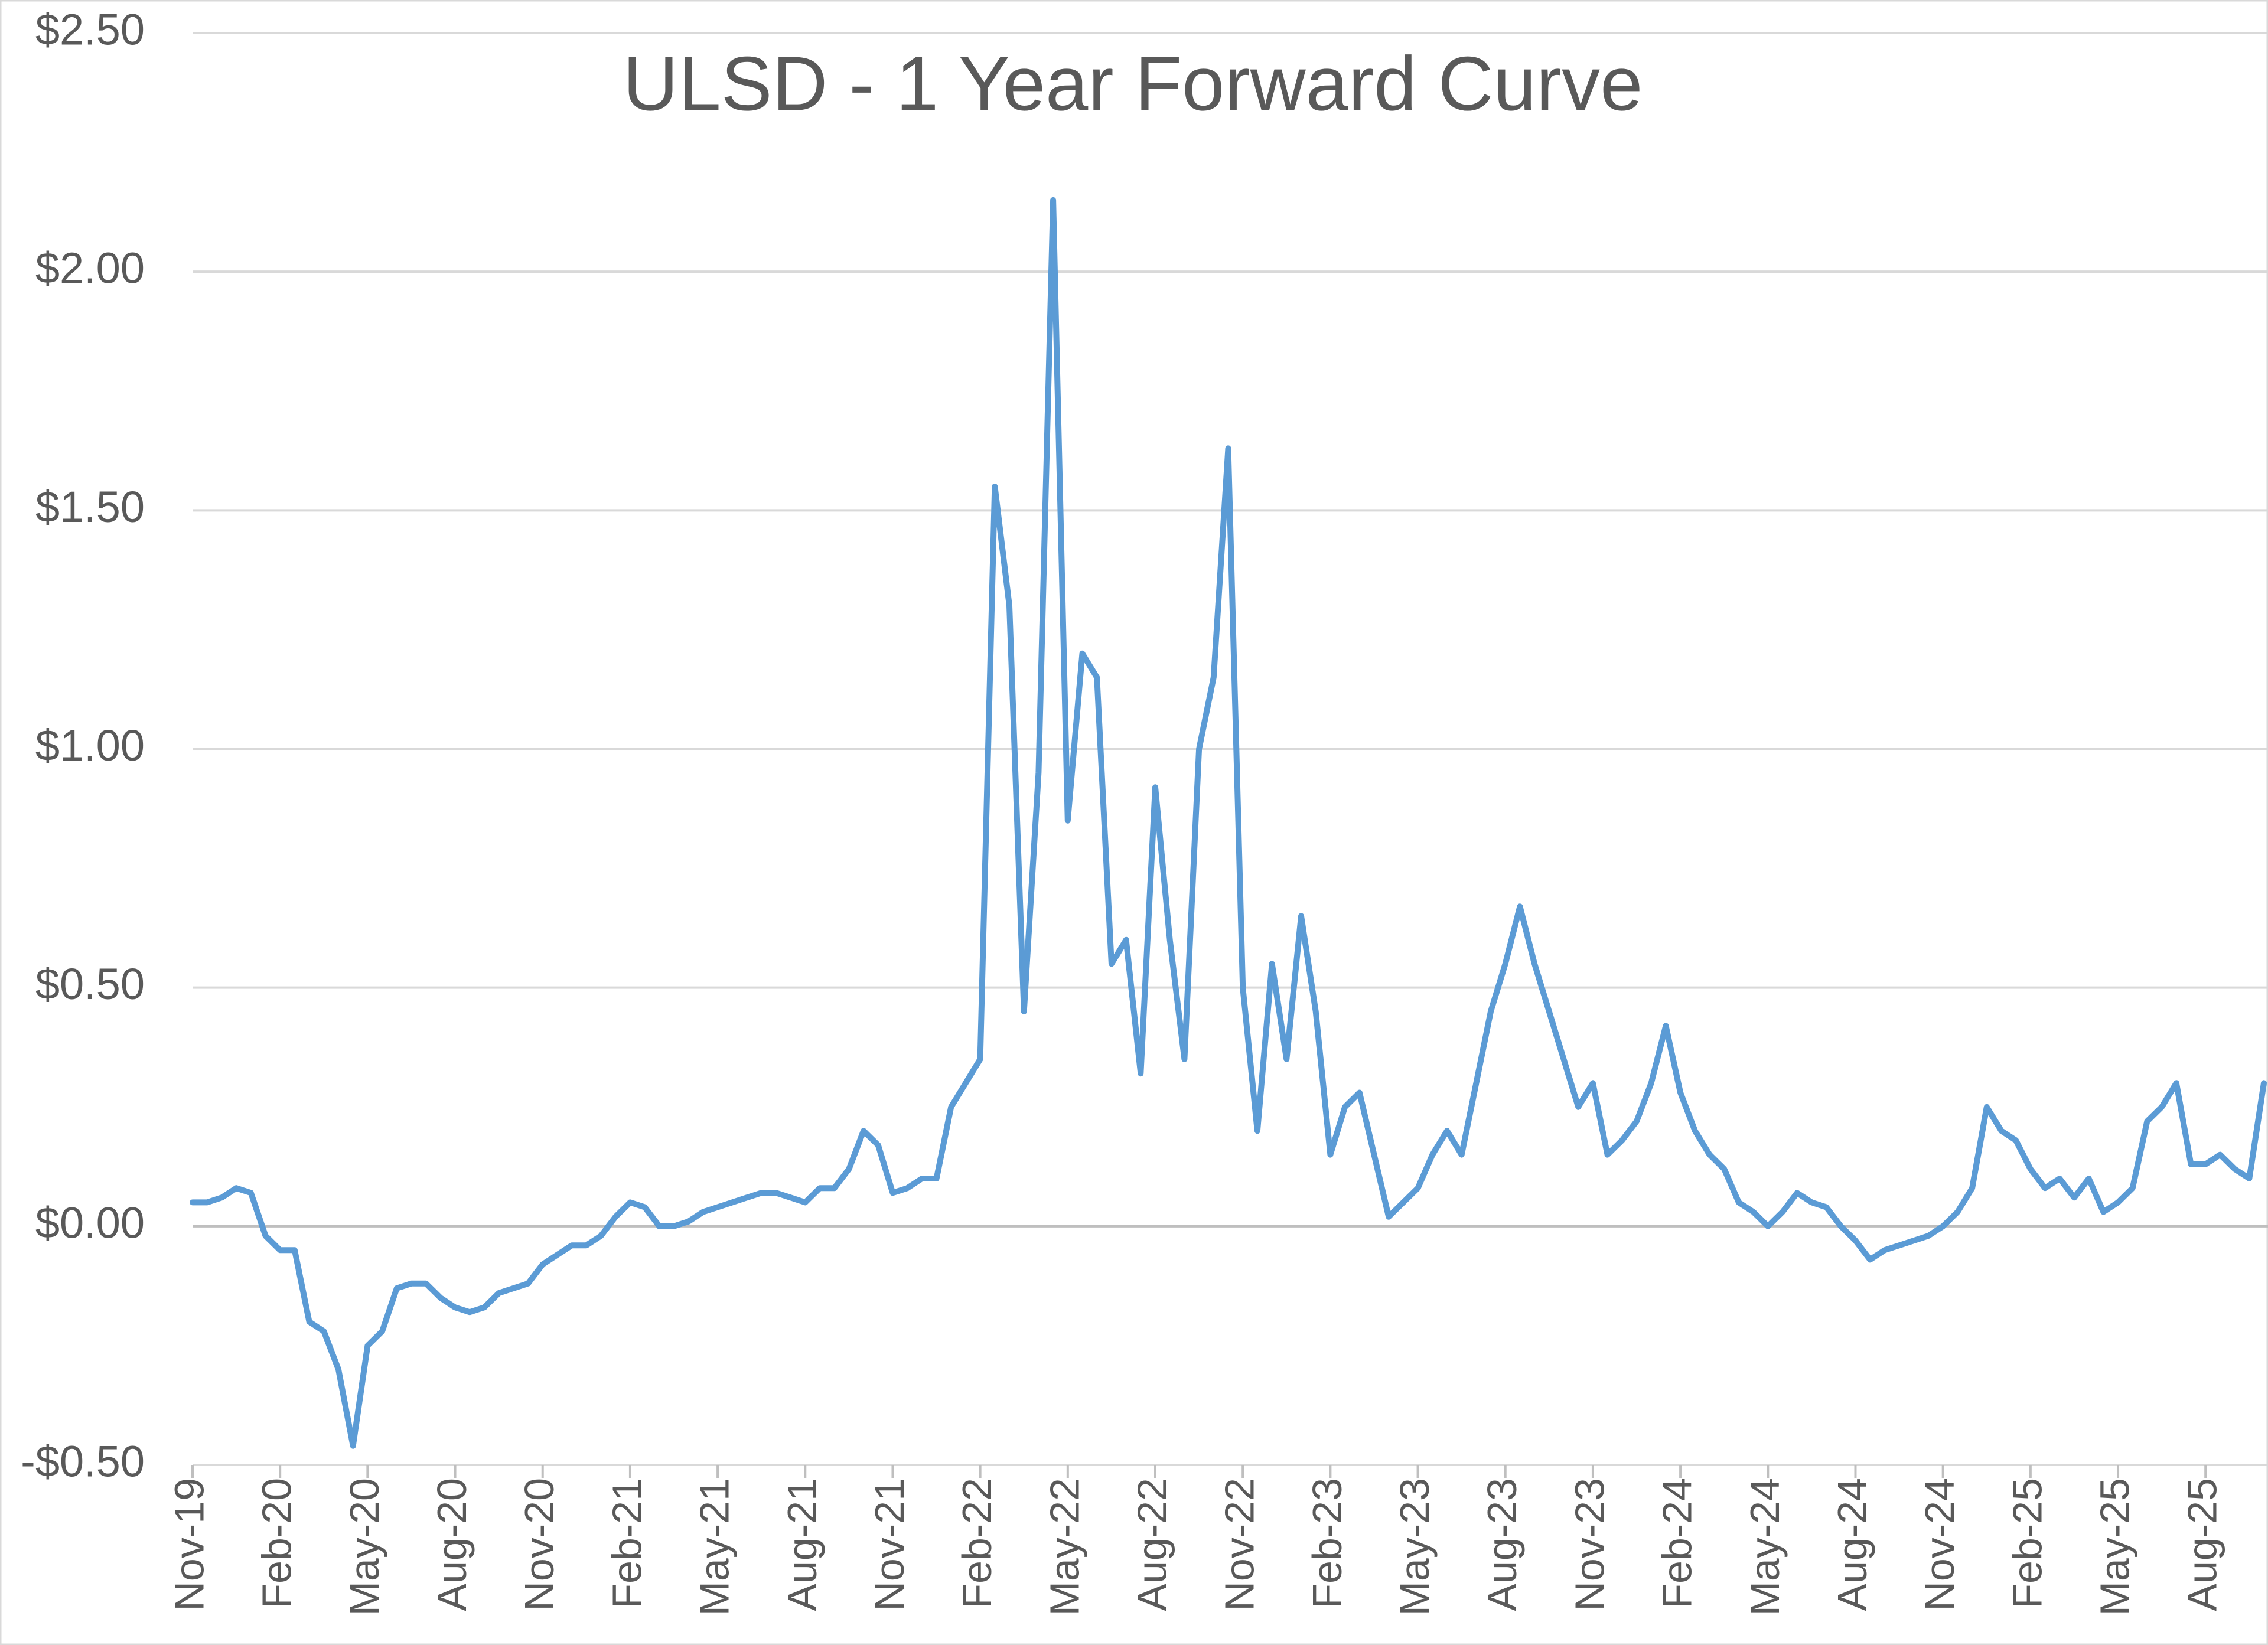  What do you see at coordinates (90, 1222) in the screenshot?
I see `y-tick-label: $0.00` at bounding box center [90, 1222].